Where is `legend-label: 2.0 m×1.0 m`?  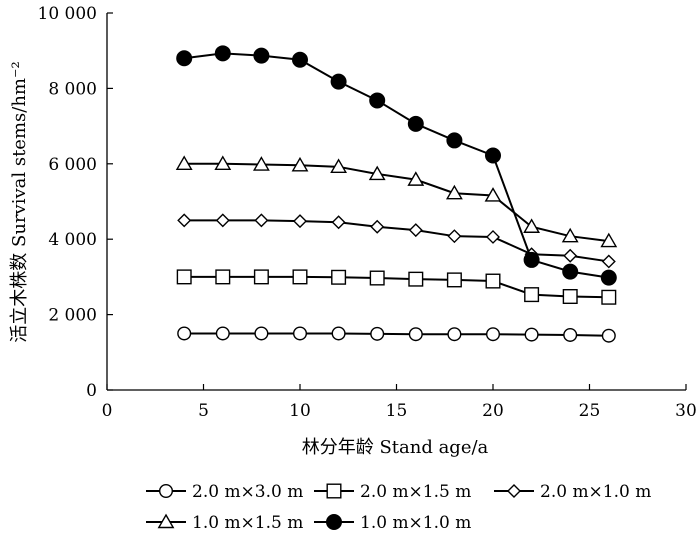
legend-label: 2.0 m×1.0 m is located at coordinates (595, 492).